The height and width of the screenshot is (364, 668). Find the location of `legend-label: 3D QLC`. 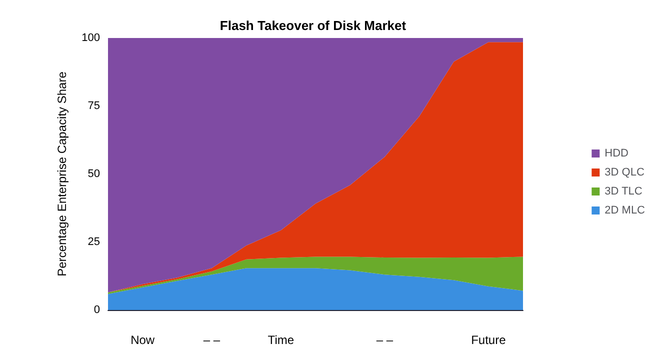

legend-label: 3D QLC is located at coordinates (624, 172).